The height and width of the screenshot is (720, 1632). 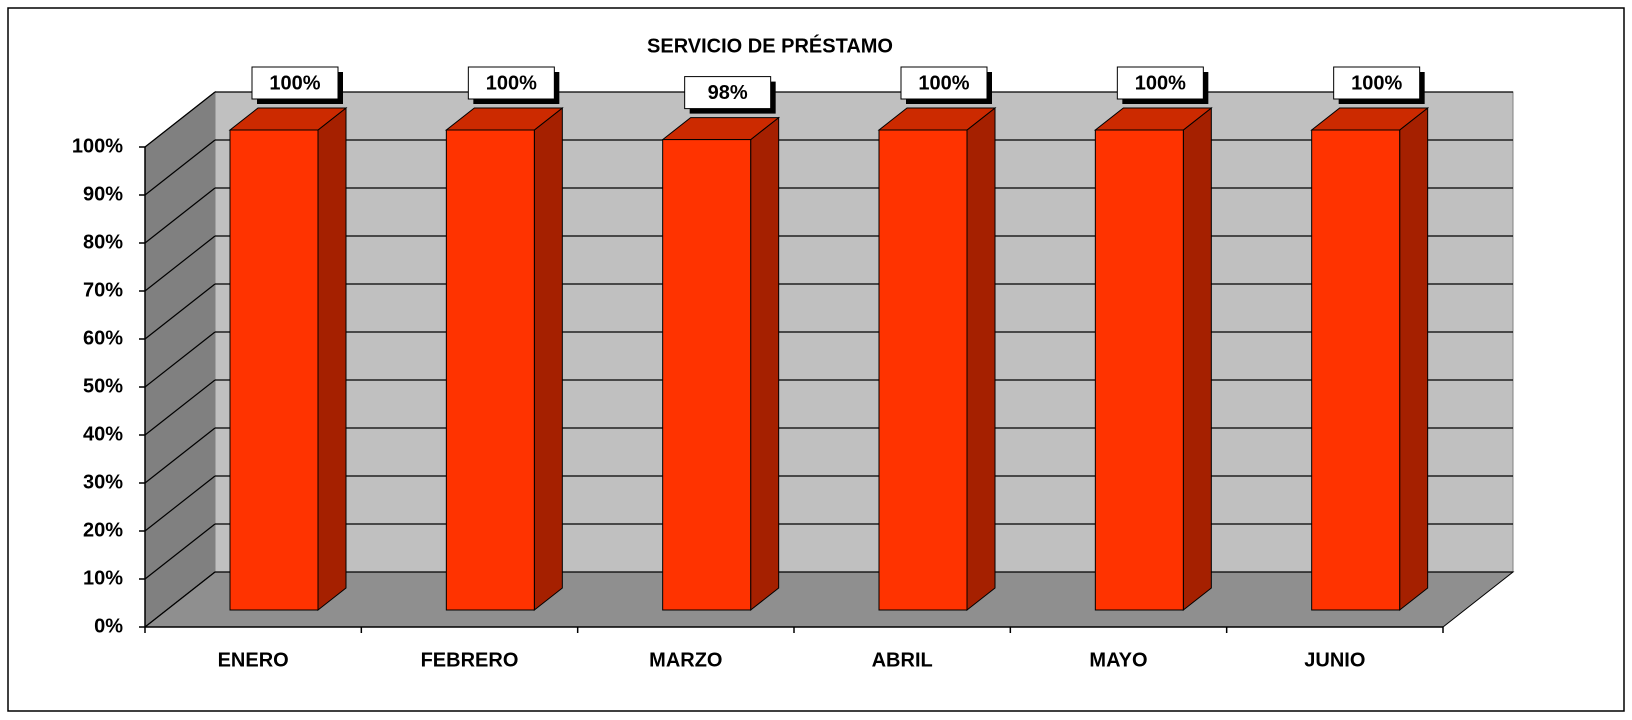 I want to click on x-tick-label: JUNIO, so click(x=1334, y=660).